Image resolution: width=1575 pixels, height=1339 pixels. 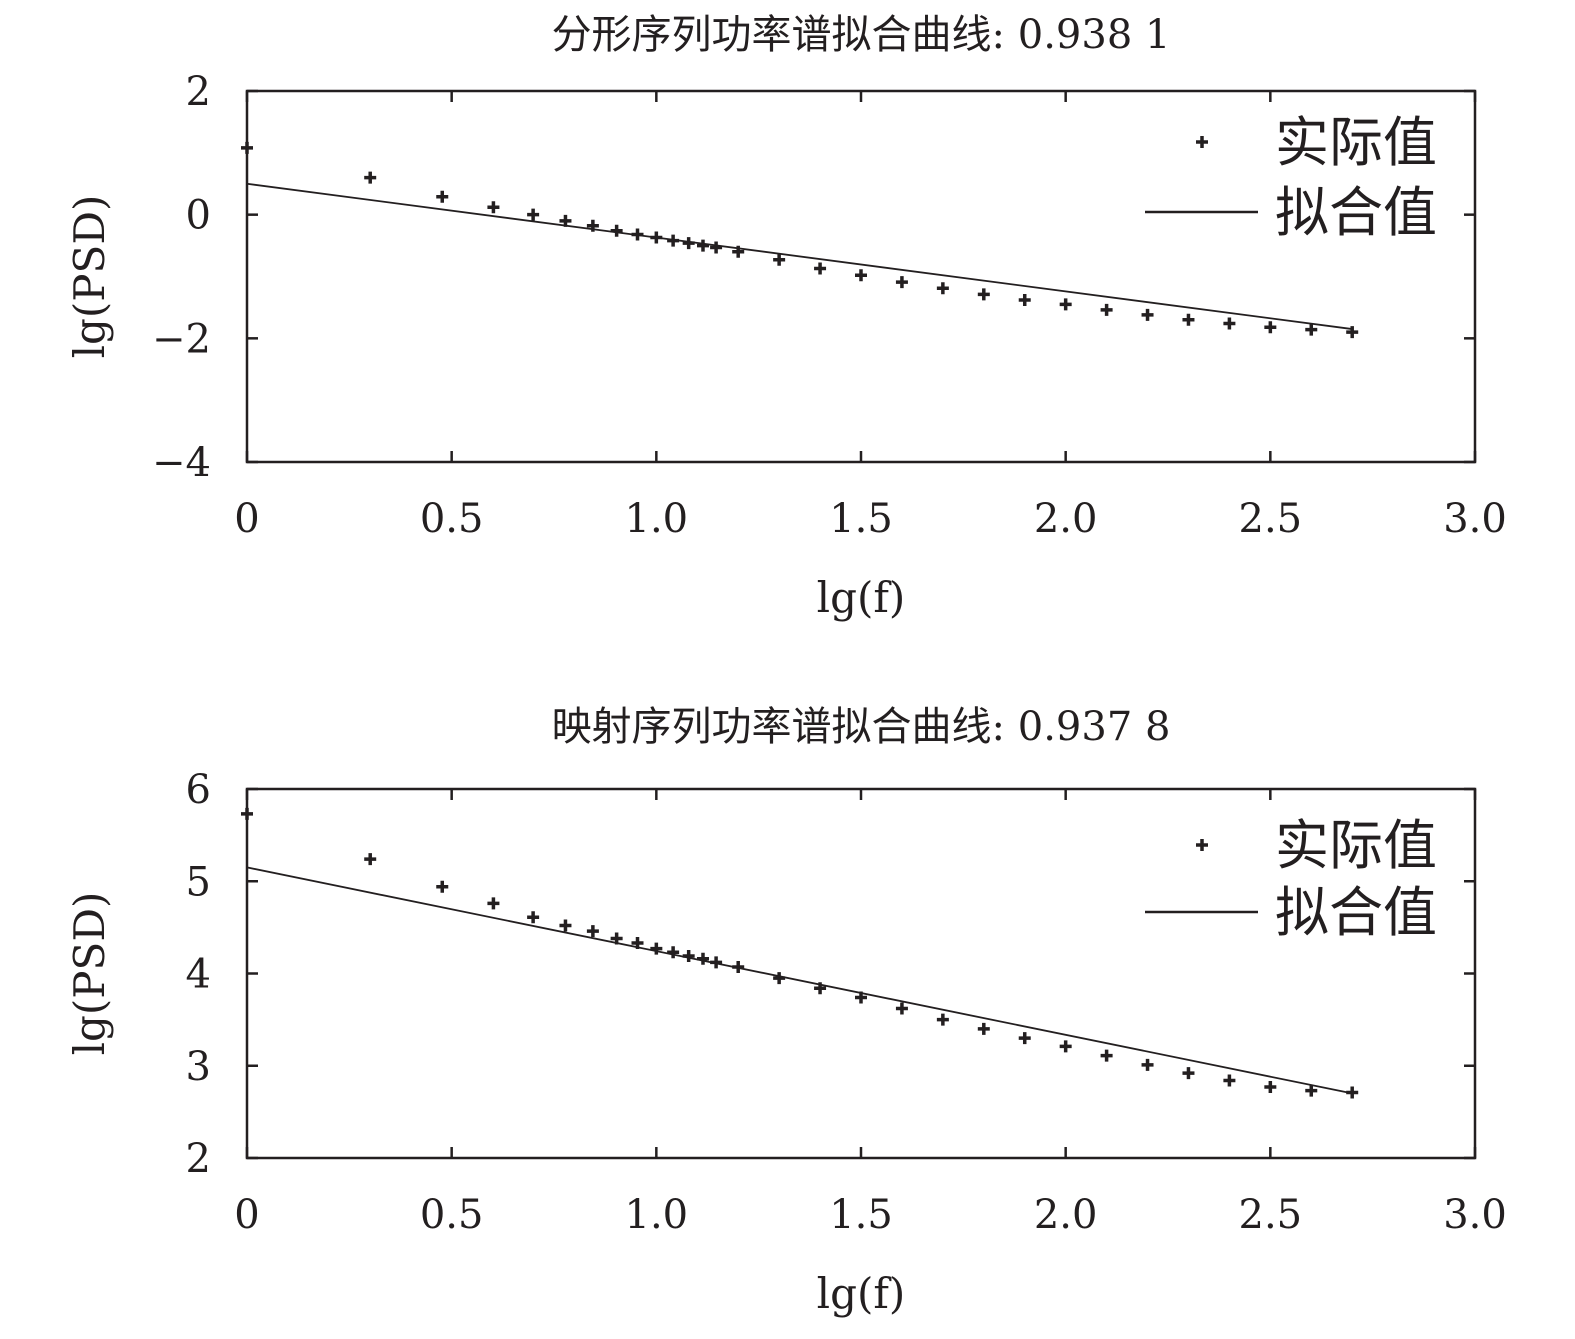 What do you see at coordinates (198, 790) in the screenshot?
I see `y-tick-label: 6` at bounding box center [198, 790].